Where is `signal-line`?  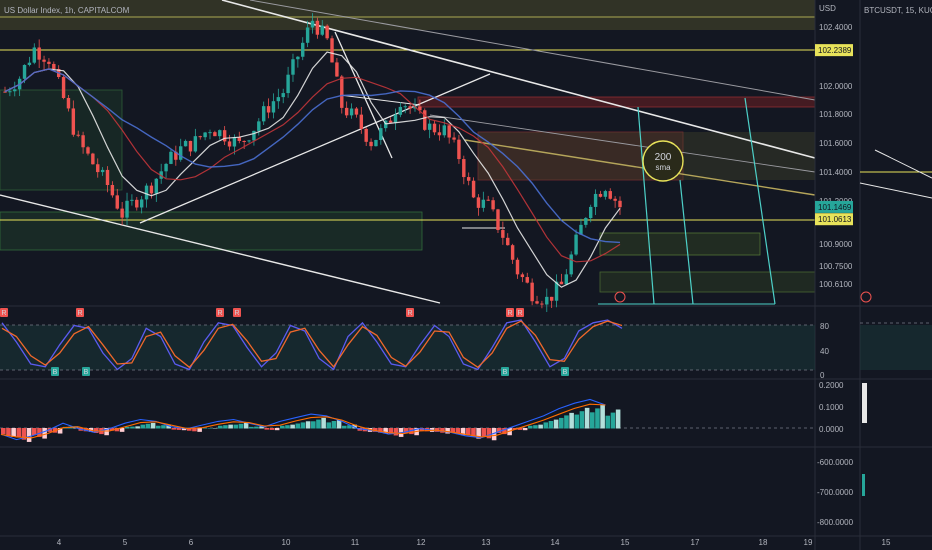 signal-line is located at coordinates (303, 421).